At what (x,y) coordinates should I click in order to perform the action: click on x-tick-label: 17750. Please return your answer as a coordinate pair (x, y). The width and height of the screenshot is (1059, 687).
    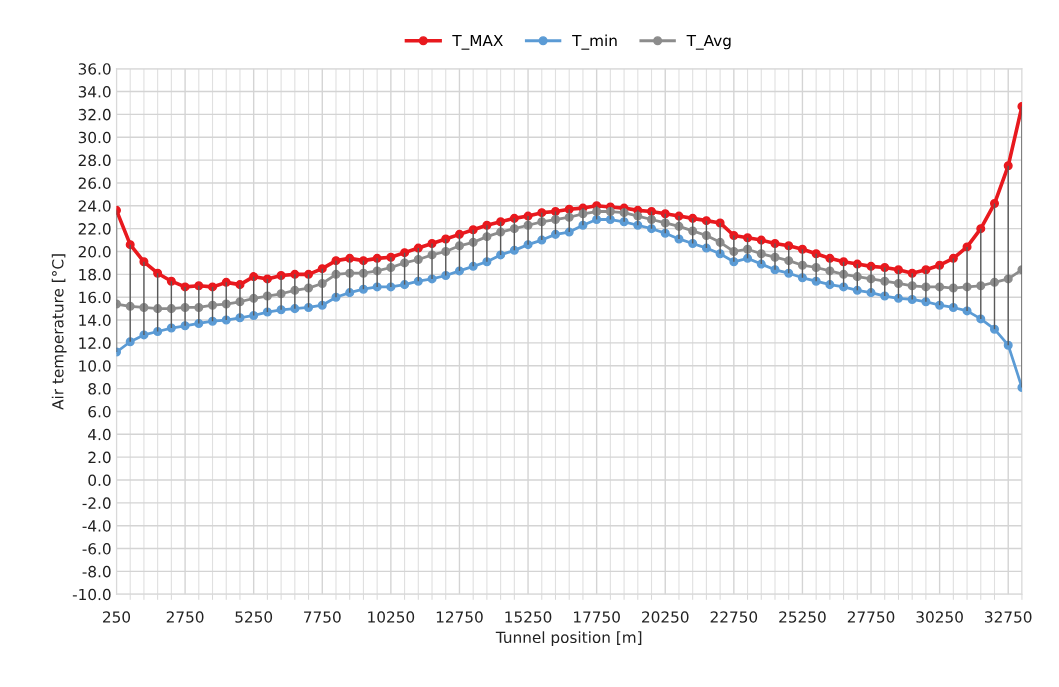
    Looking at the image, I should click on (597, 617).